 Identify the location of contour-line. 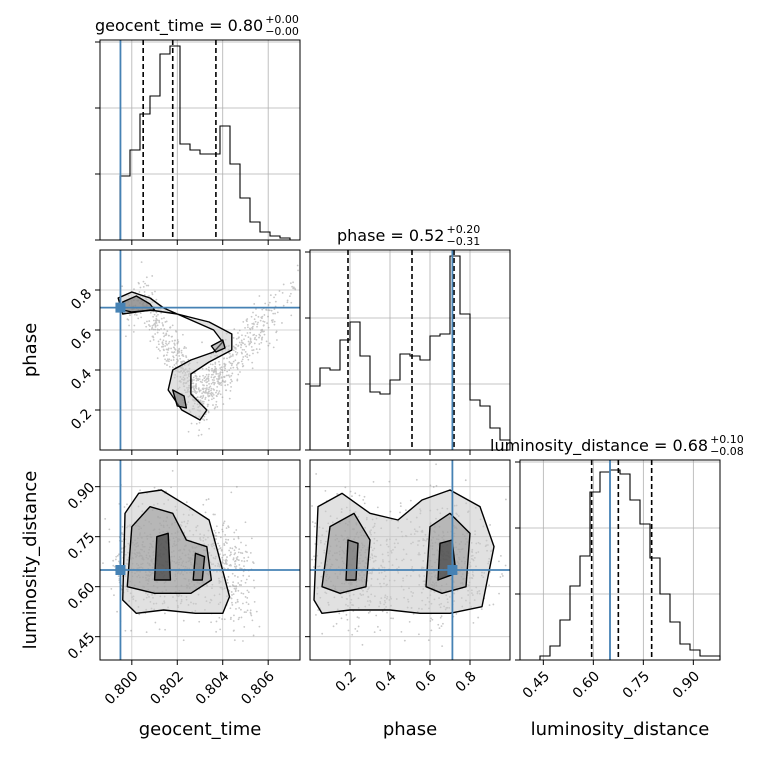
(346, 553).